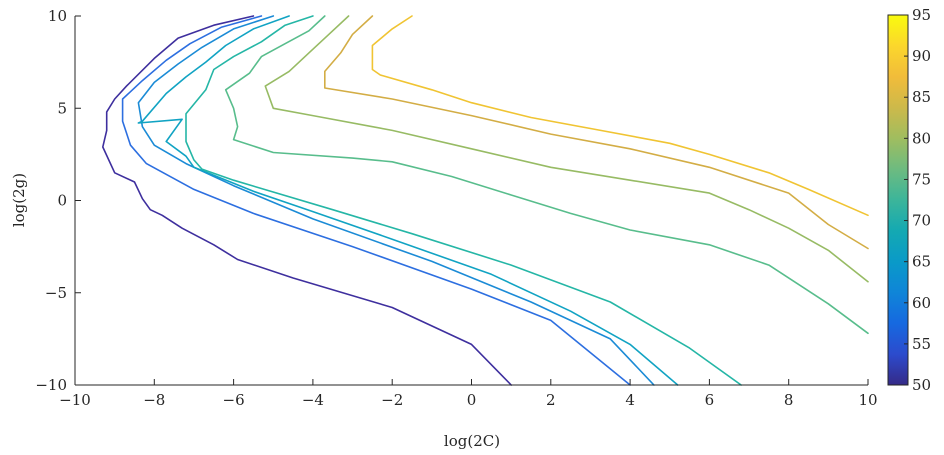 Image resolution: width=944 pixels, height=455 pixels. I want to click on colorbar-scale, so click(898, 200).